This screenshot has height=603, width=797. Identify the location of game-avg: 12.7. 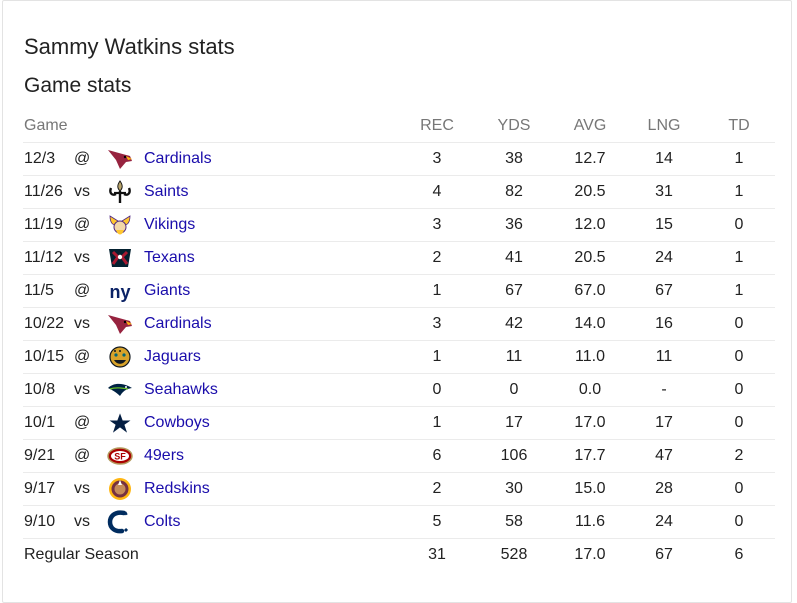
(590, 158).